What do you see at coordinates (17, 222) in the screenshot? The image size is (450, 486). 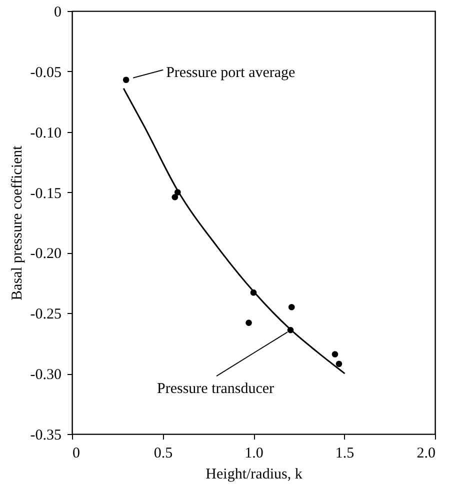 I see `y-axis-title: Basal pressure coefficient` at bounding box center [17, 222].